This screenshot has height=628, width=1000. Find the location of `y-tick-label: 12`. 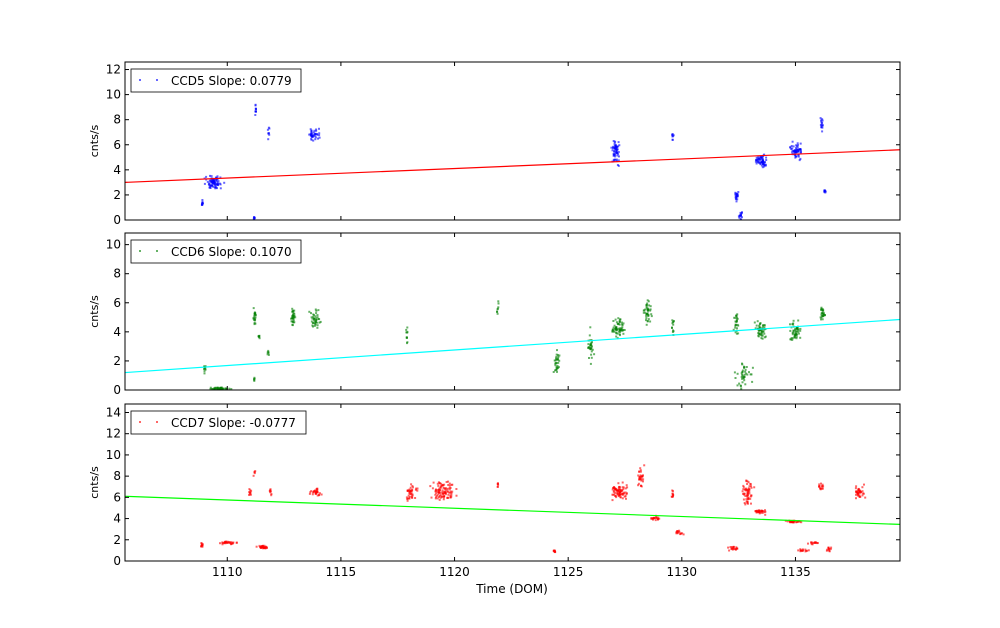

y-tick-label: 12 is located at coordinates (113, 70).